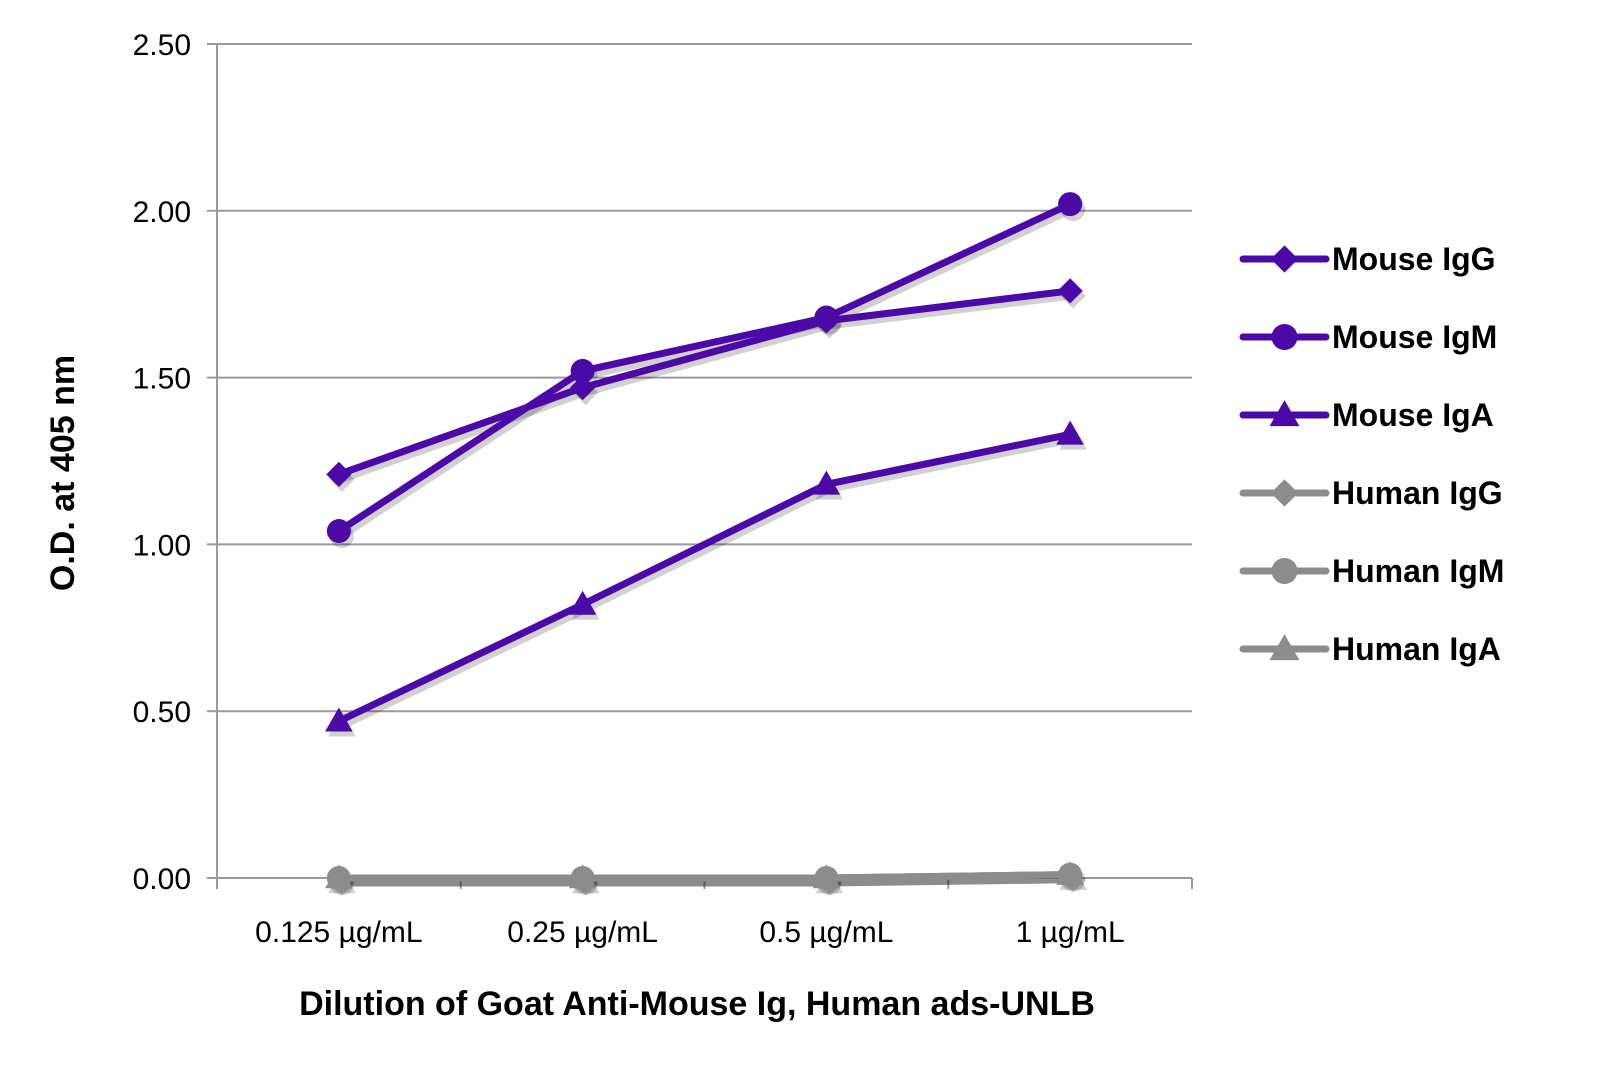 Image resolution: width=1599 pixels, height=1089 pixels. I want to click on y-tick-label: 1.00, so click(162, 545).